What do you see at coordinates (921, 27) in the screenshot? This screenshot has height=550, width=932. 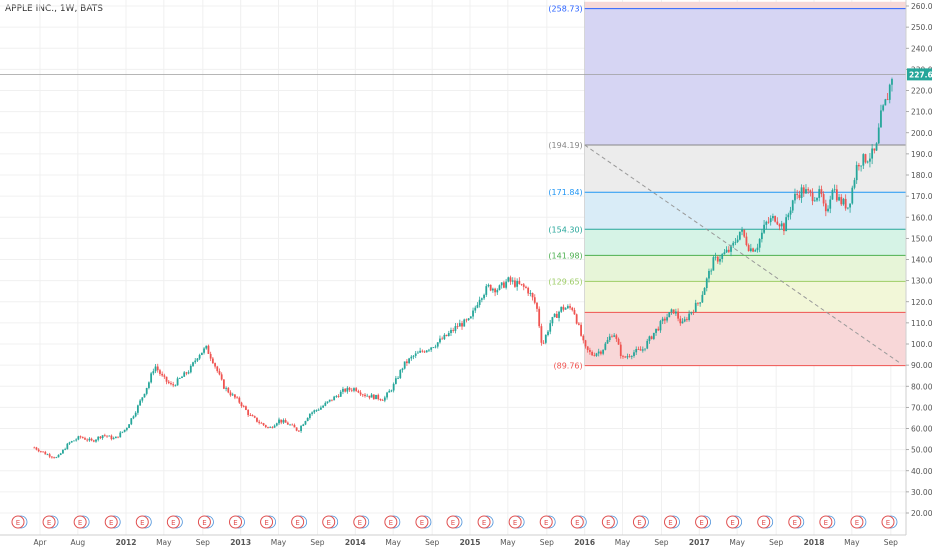 I see `y-tick-label: 250.00` at bounding box center [921, 27].